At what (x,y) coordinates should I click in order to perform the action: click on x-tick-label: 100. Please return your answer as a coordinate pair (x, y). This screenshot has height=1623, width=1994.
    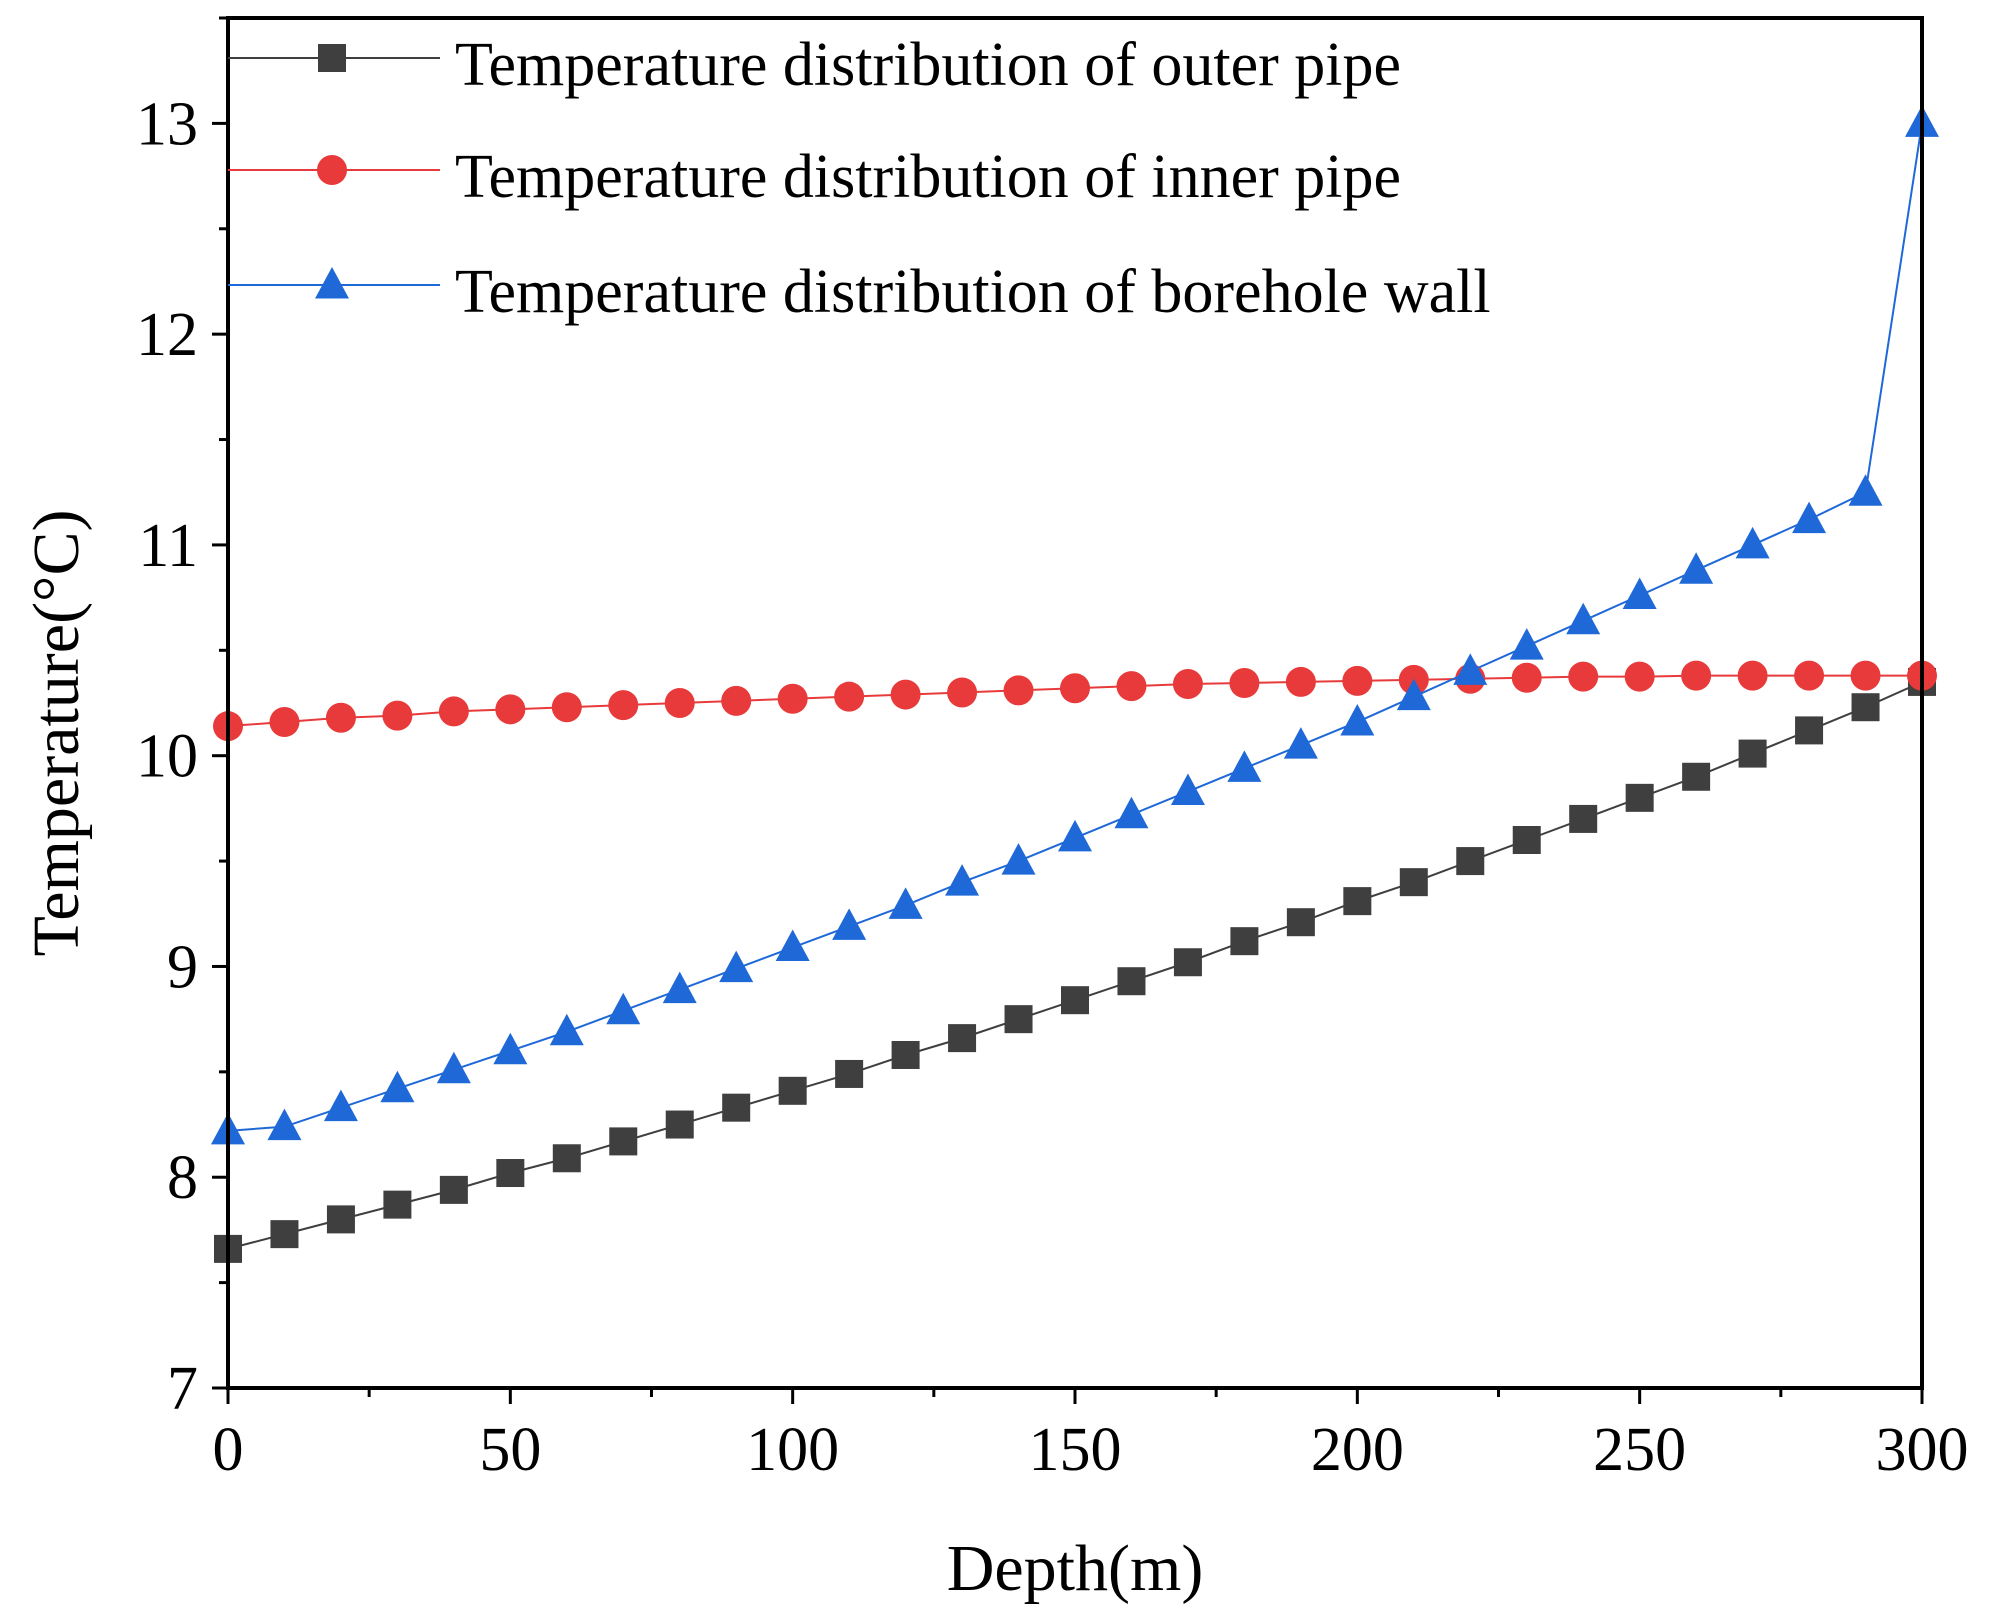
    Looking at the image, I should click on (792, 1450).